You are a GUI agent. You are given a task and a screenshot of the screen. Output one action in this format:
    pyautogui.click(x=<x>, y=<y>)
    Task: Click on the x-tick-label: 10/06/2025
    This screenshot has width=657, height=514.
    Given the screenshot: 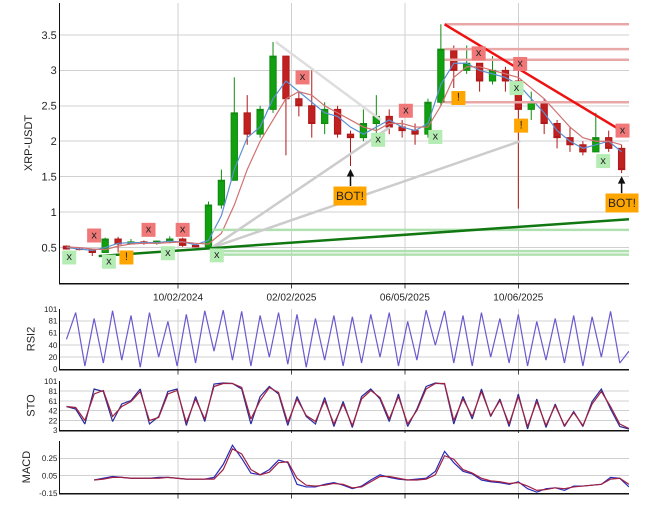 What is the action you would take?
    pyautogui.click(x=518, y=298)
    